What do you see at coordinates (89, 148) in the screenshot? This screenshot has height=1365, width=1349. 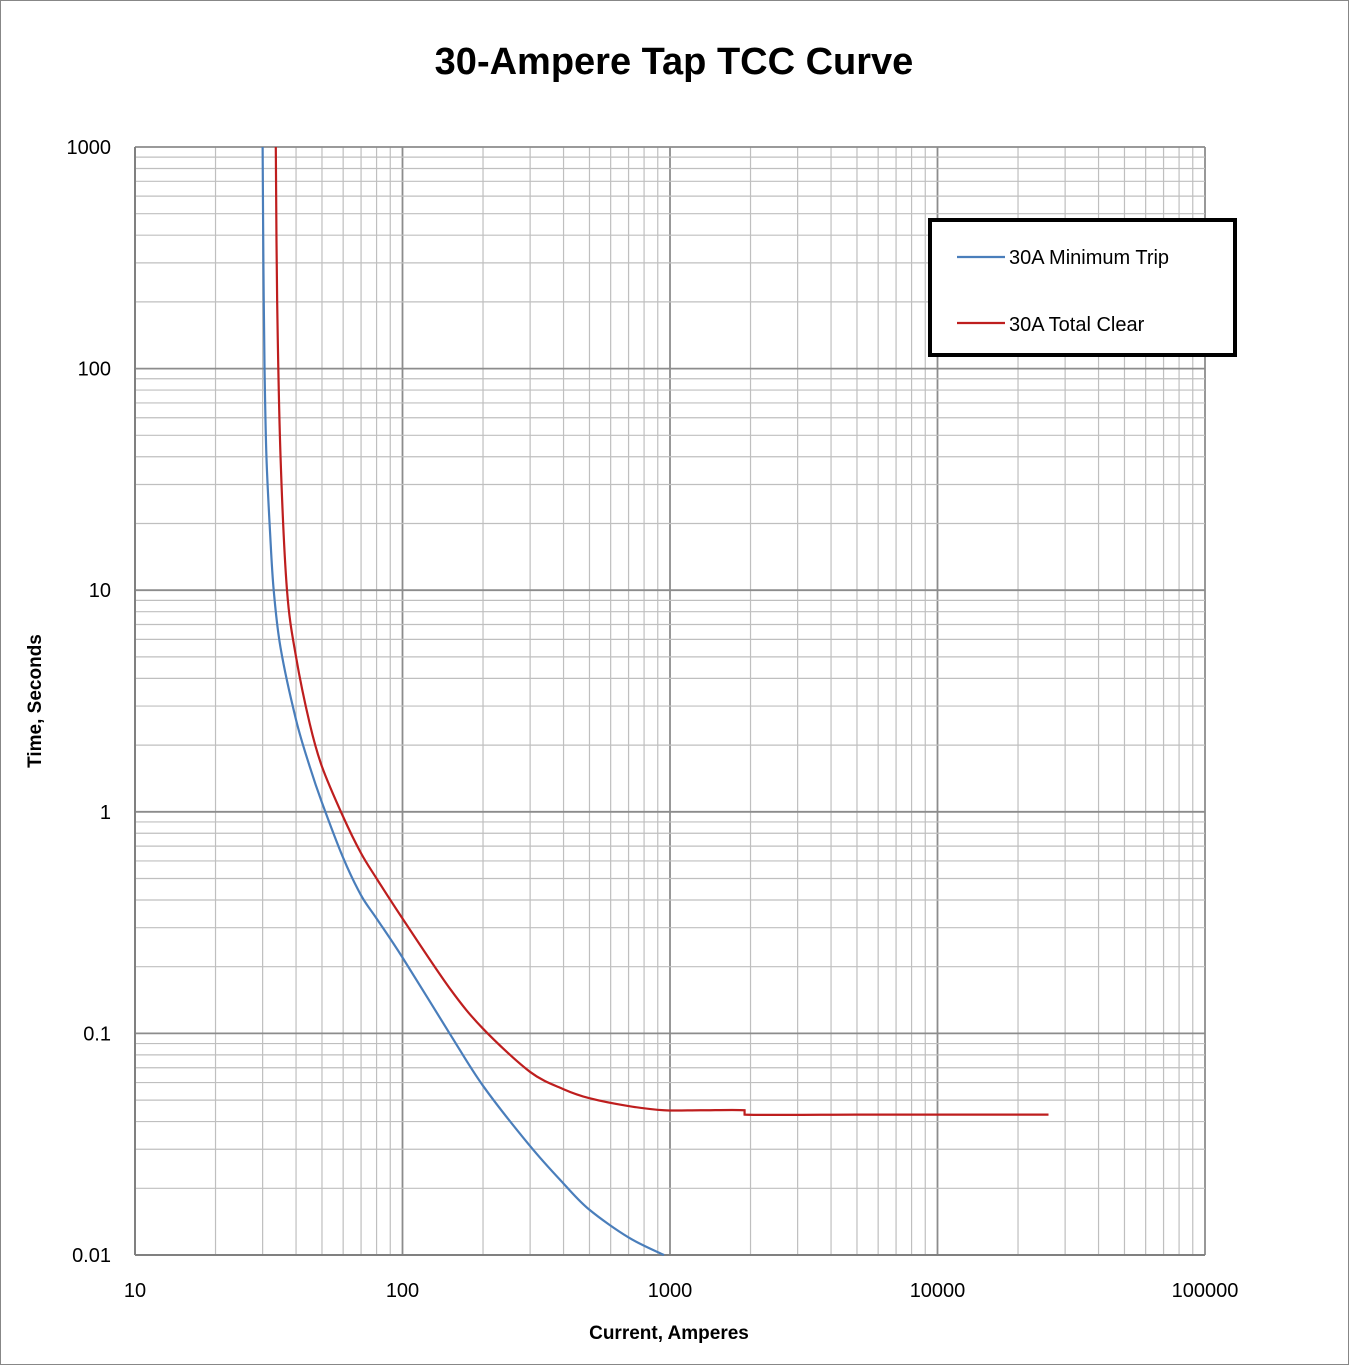 I see `y-tick-label: 1000` at bounding box center [89, 148].